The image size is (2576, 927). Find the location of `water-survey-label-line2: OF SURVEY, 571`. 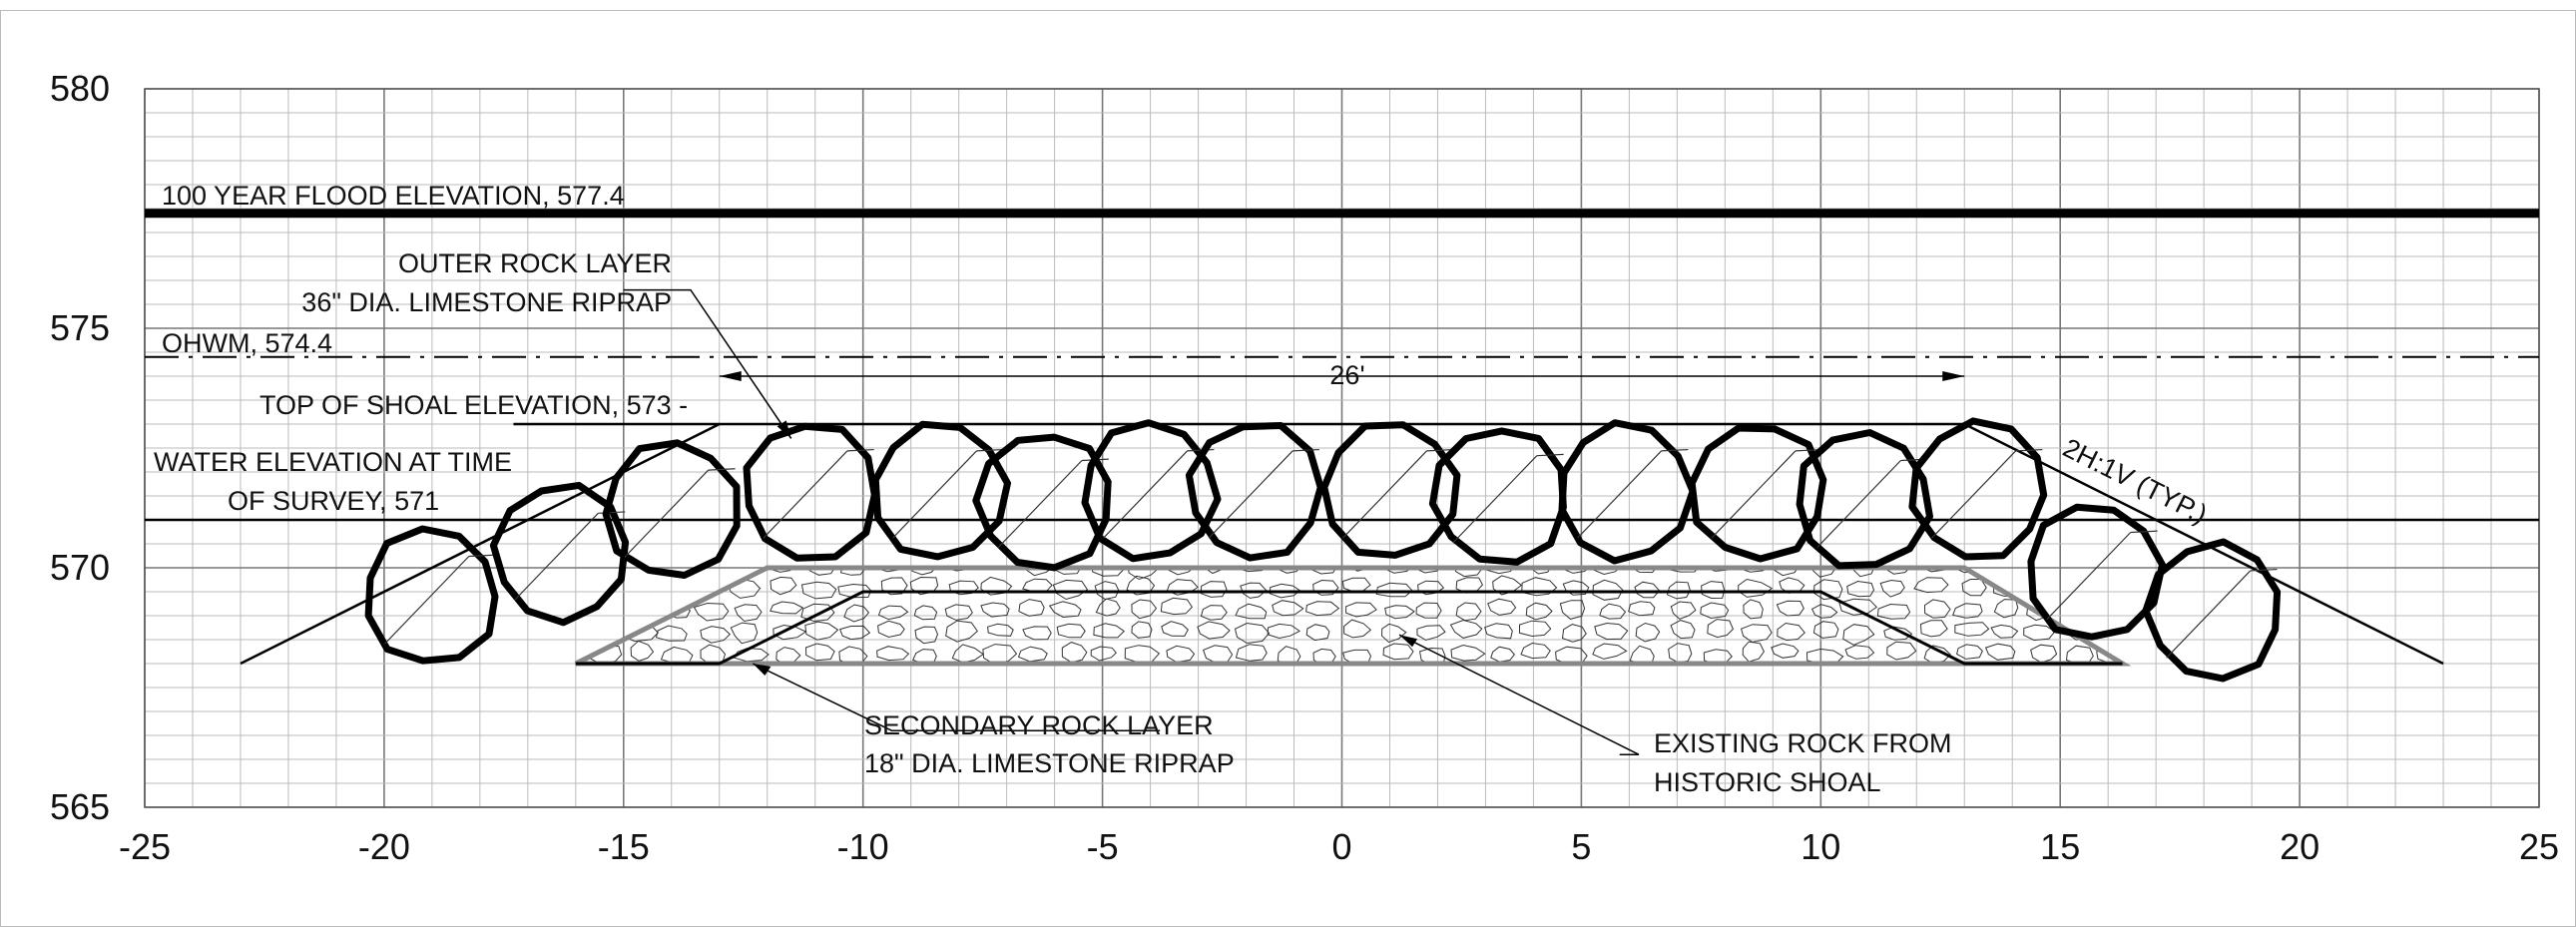

water-survey-label-line2: OF SURVEY, 571 is located at coordinates (333, 501).